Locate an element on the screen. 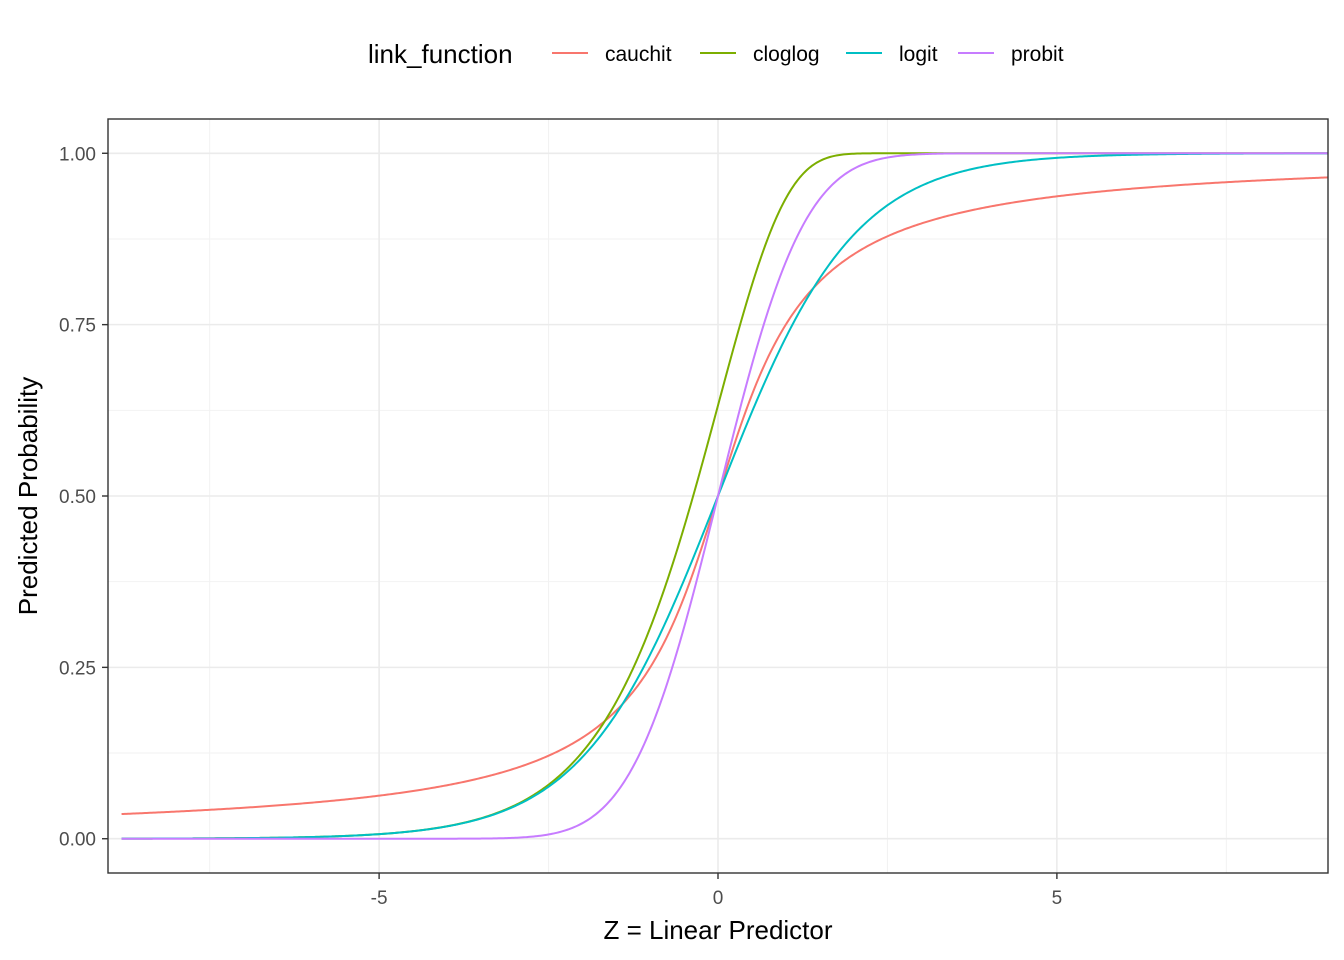  legend-label-probit: probit is located at coordinates (1037, 54).